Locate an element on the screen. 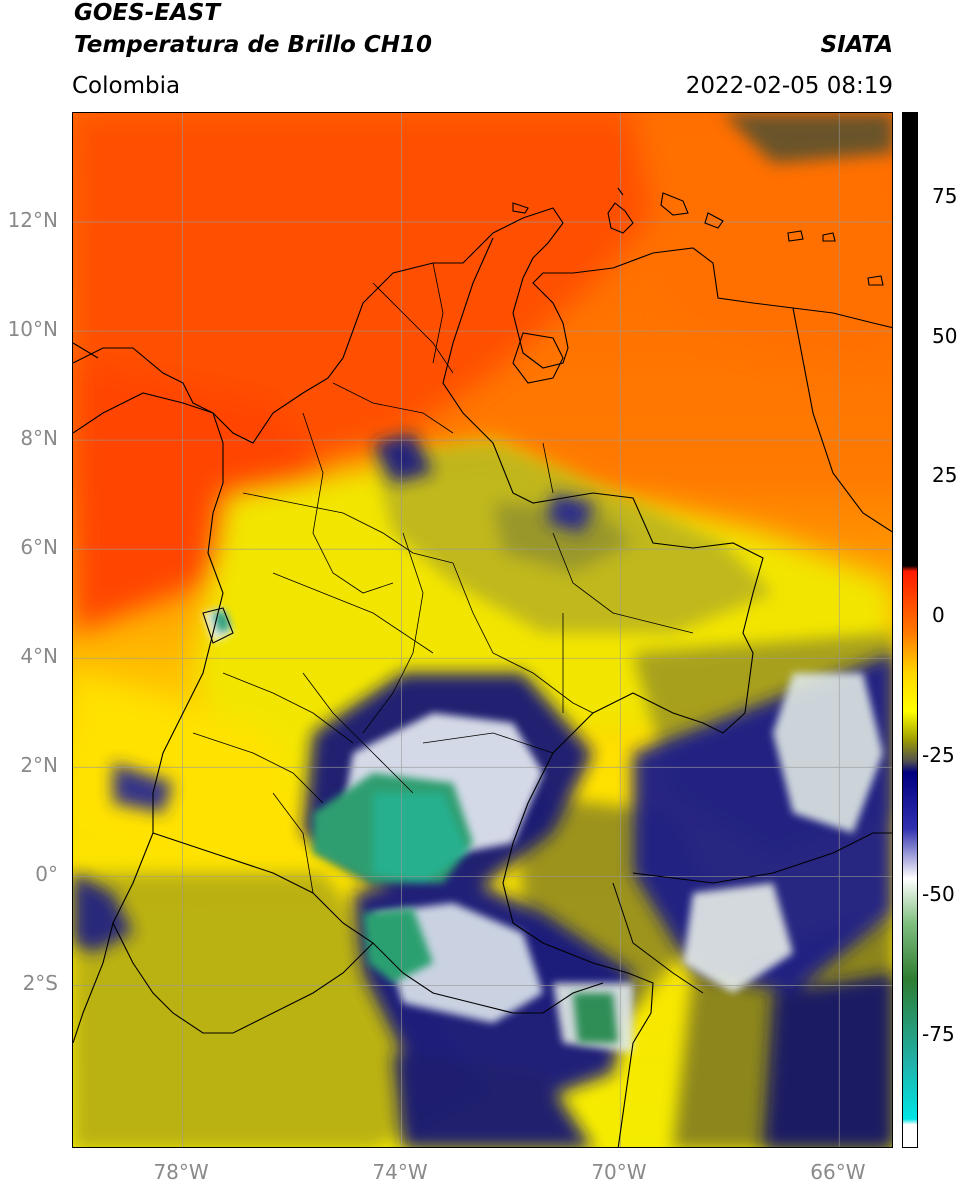 The image size is (966, 1190). lat-tick-label: 10°N is located at coordinates (32, 329).